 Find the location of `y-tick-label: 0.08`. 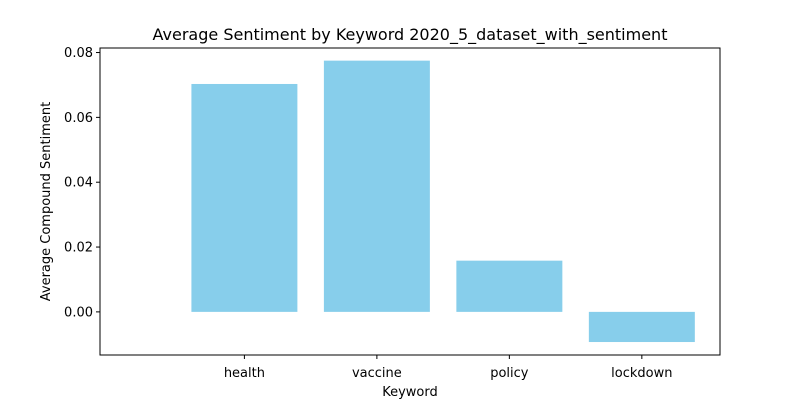

y-tick-label: 0.08 is located at coordinates (78, 53).